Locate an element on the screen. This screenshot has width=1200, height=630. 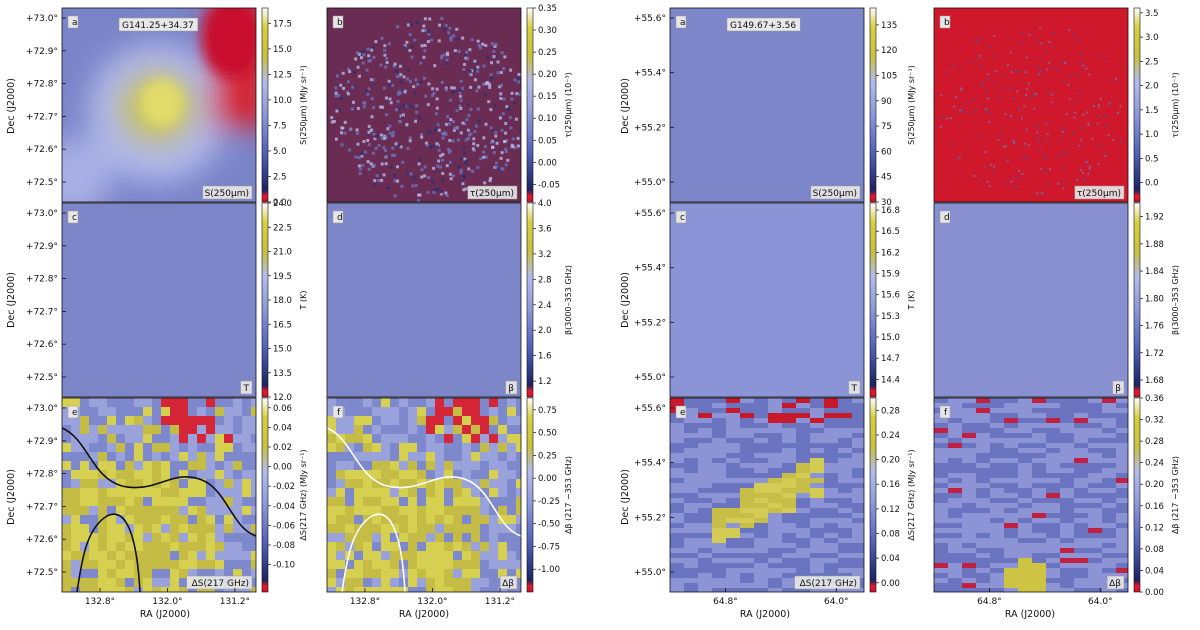
map-label: β is located at coordinates (1118, 389).